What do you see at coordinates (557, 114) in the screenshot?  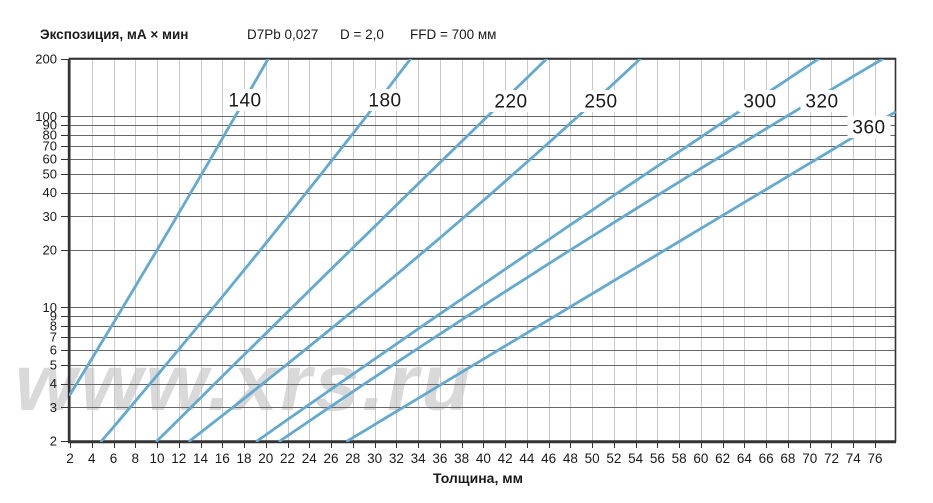 I see `curve-labels: 140 180 220 250 300 320 360` at bounding box center [557, 114].